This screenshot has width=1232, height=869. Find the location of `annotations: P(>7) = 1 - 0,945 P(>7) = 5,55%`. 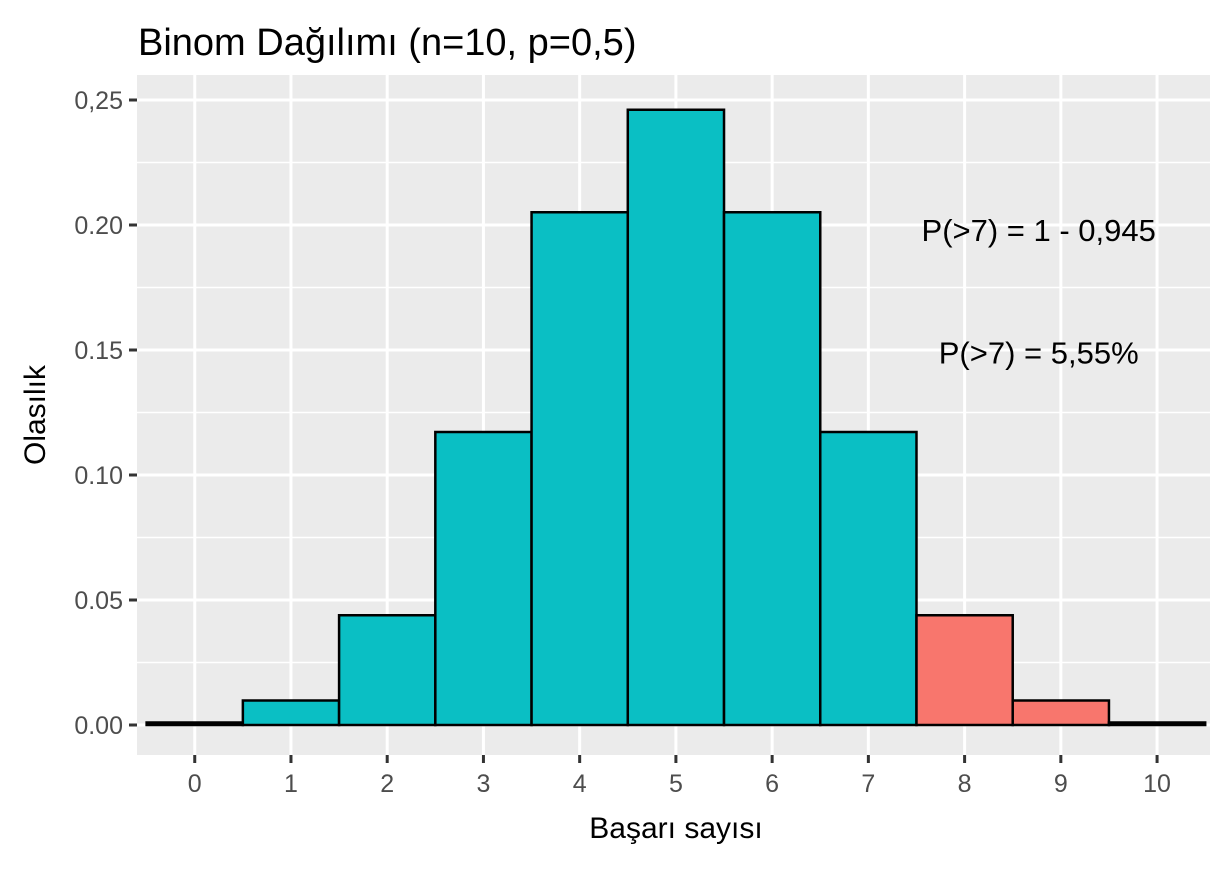

annotations: P(>7) = 1 - 0,945 P(>7) = 5,55% is located at coordinates (1039, 292).